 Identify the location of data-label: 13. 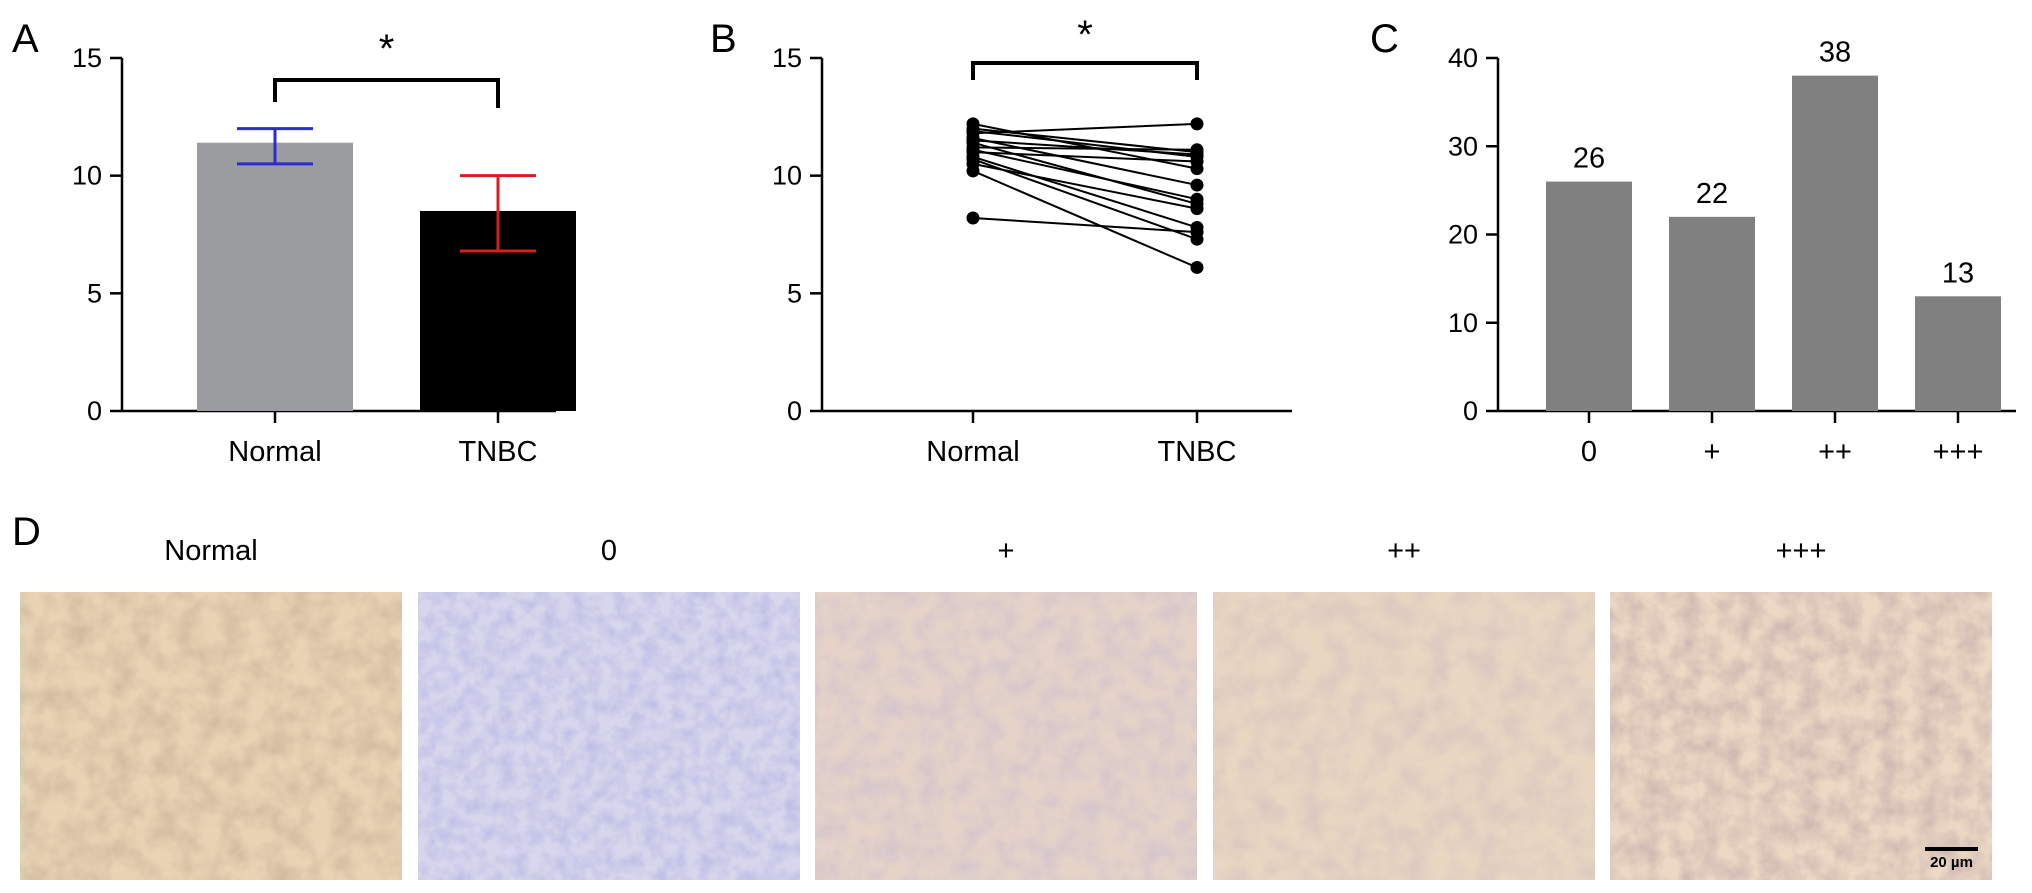
(1958, 273).